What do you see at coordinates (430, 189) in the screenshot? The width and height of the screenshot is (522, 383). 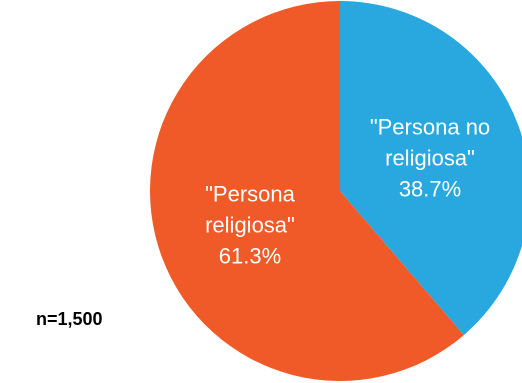 I see `slice-value-label: 38.7%` at bounding box center [430, 189].